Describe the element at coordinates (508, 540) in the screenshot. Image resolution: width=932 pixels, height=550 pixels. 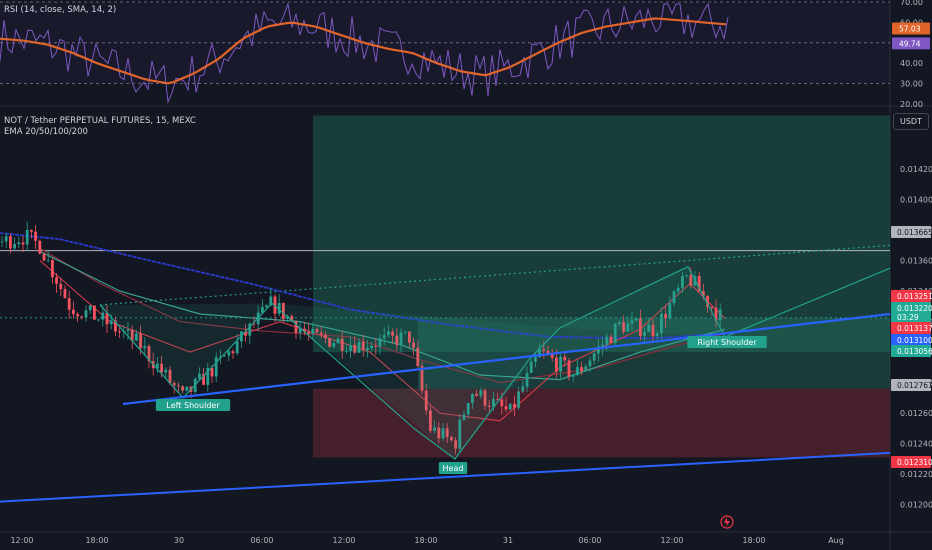
I see `x-tick-label: 31` at that location.